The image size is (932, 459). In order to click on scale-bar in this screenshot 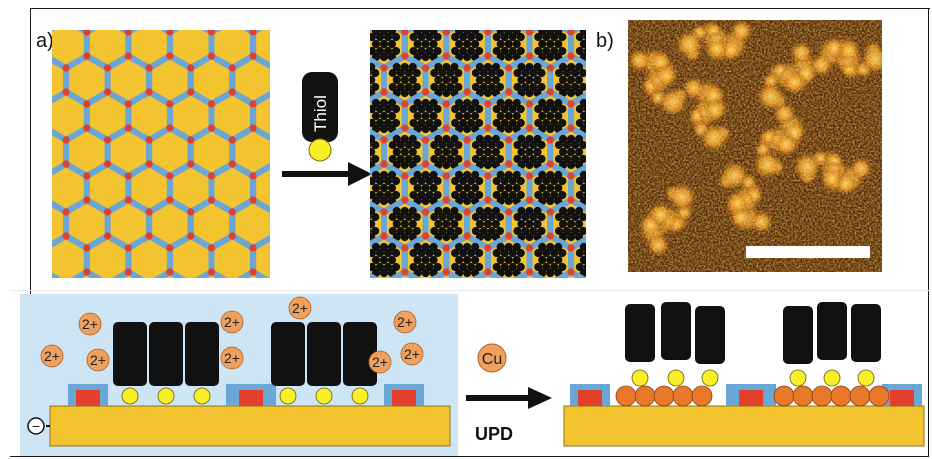, I will do `click(808, 252)`.